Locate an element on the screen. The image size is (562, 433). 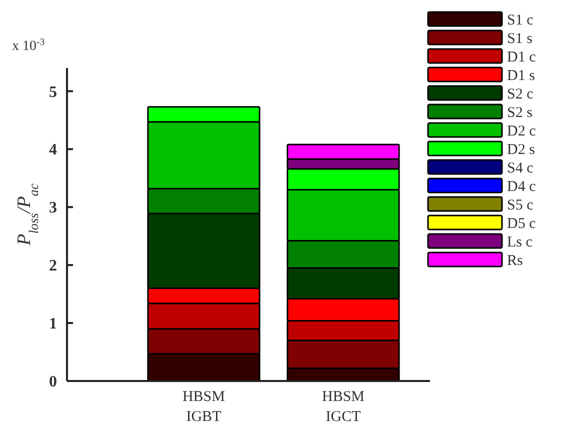
y-tick-label: 4 is located at coordinates (53, 150).